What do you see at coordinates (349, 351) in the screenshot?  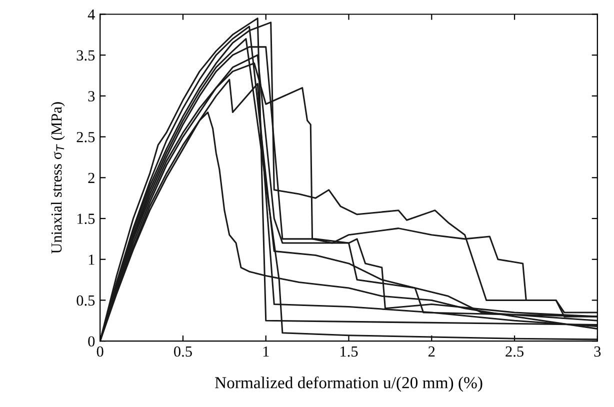 I see `x-tick-label: 1.5` at bounding box center [349, 351].